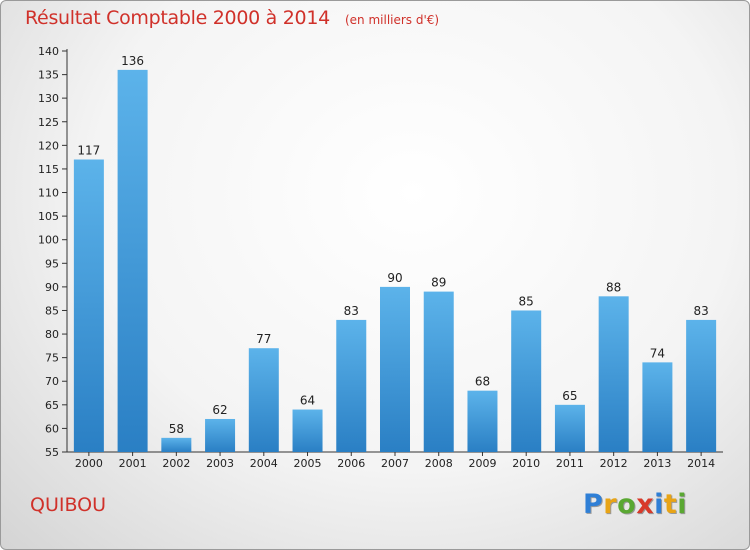  Describe the element at coordinates (52, 428) in the screenshot. I see `y-tick-label: 60` at that location.